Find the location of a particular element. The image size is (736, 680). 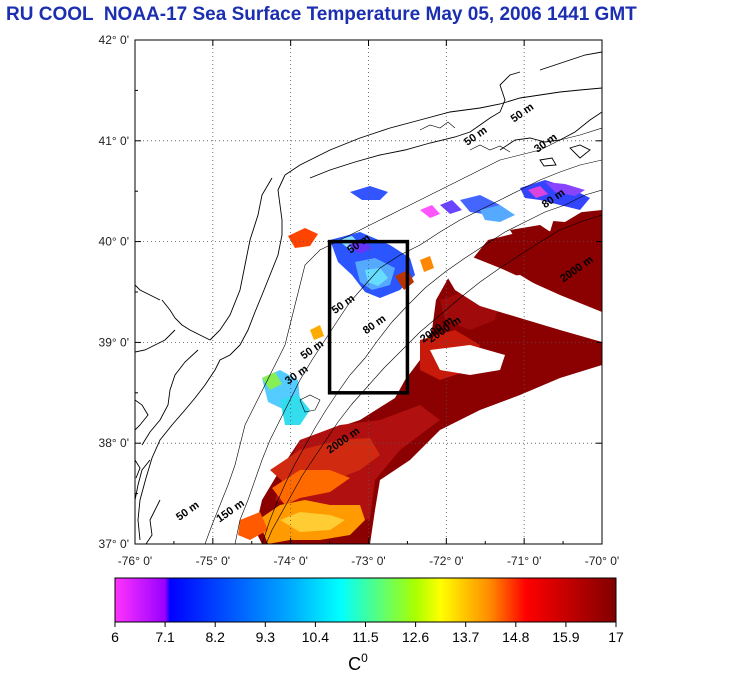

colorbar-tick-label: 12.6 is located at coordinates (415, 637).